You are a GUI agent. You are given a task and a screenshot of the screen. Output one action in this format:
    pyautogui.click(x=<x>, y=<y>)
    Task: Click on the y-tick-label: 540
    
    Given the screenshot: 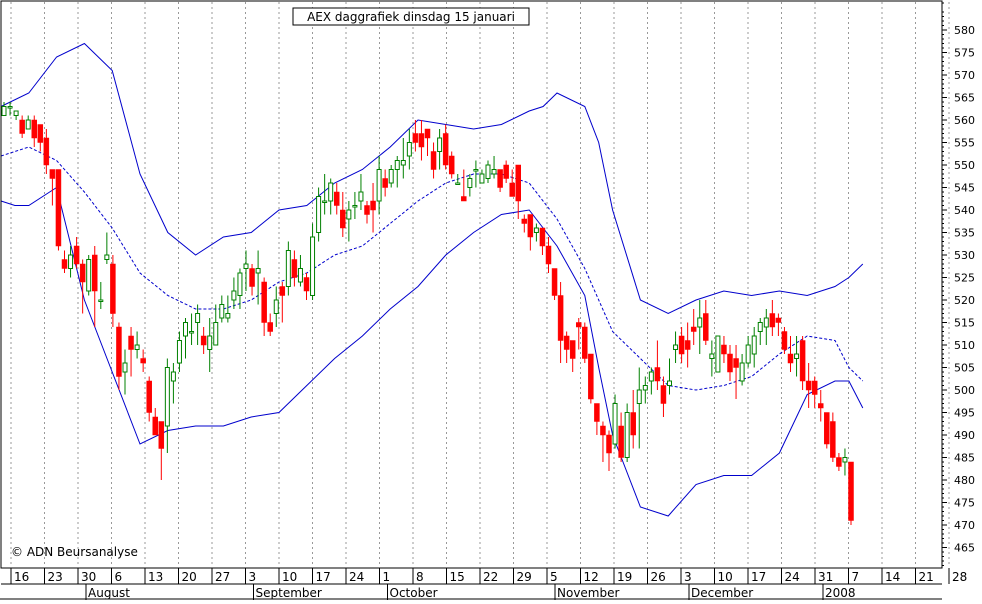 What is the action you would take?
    pyautogui.click(x=964, y=210)
    